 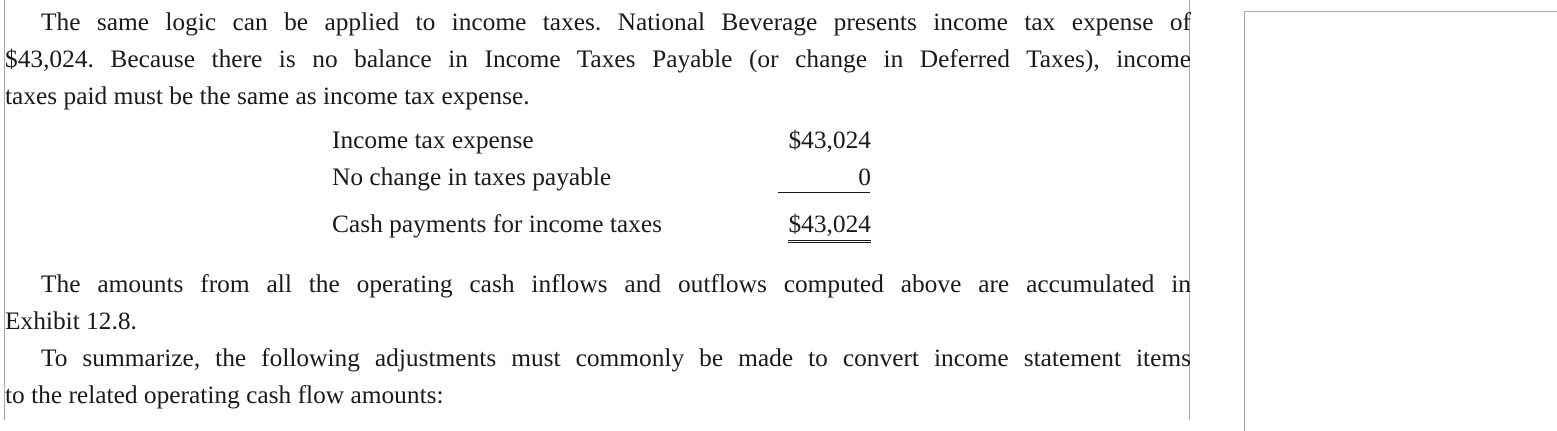 What do you see at coordinates (829, 140) in the screenshot?
I see `calc-value: $43,024` at bounding box center [829, 140].